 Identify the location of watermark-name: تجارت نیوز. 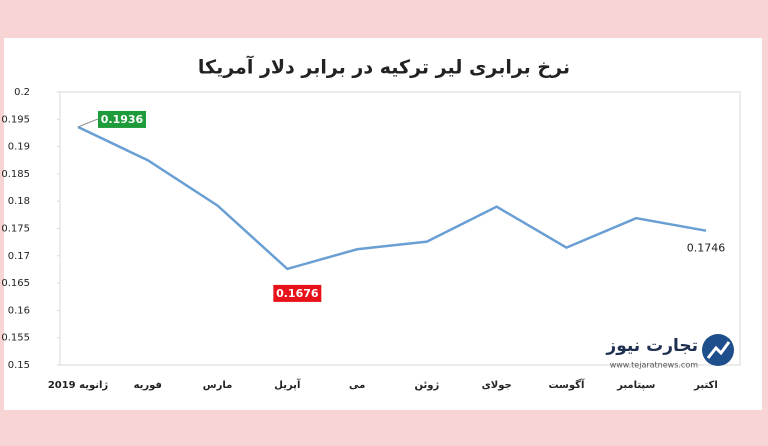
(651, 346).